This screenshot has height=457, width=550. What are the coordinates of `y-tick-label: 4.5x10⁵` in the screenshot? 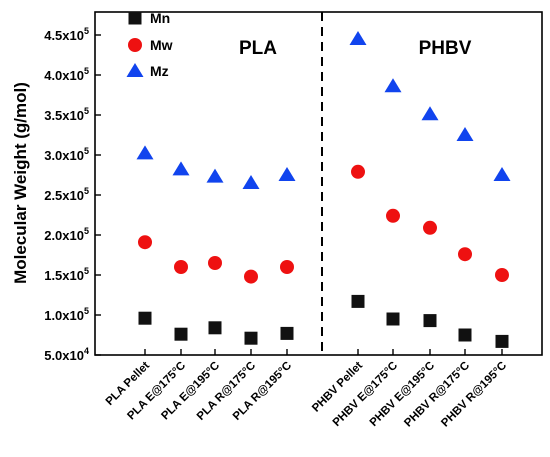 It's located at (66, 34).